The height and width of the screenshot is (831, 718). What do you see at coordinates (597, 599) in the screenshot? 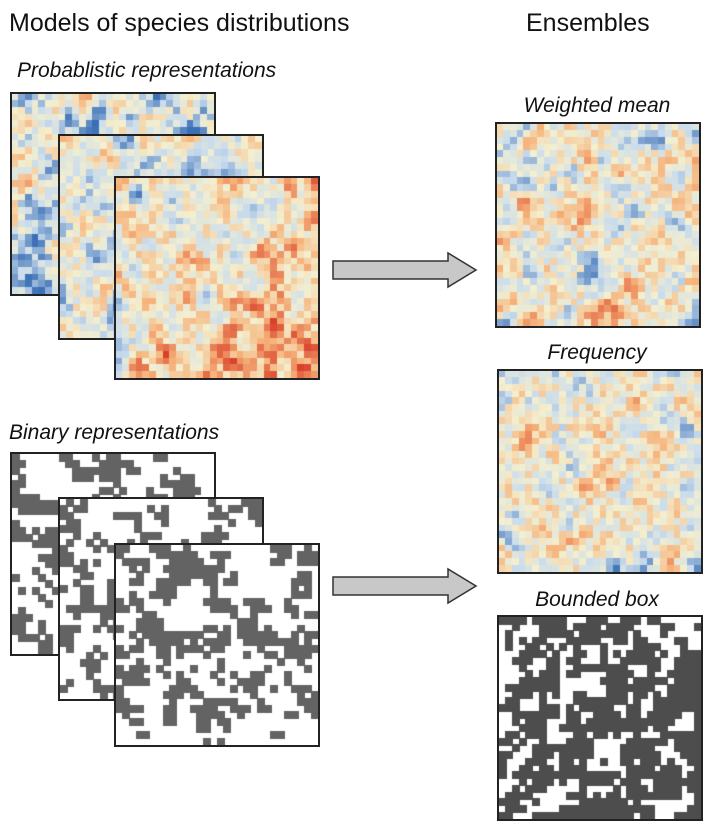
I see `label-bounded-box: Bounded box` at bounding box center [597, 599].